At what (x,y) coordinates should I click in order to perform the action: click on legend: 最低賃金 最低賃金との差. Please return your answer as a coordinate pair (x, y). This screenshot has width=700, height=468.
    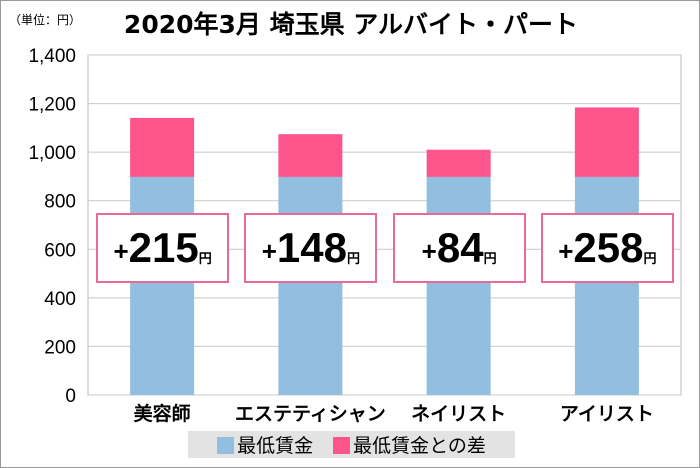
    Looking at the image, I should click on (351, 444).